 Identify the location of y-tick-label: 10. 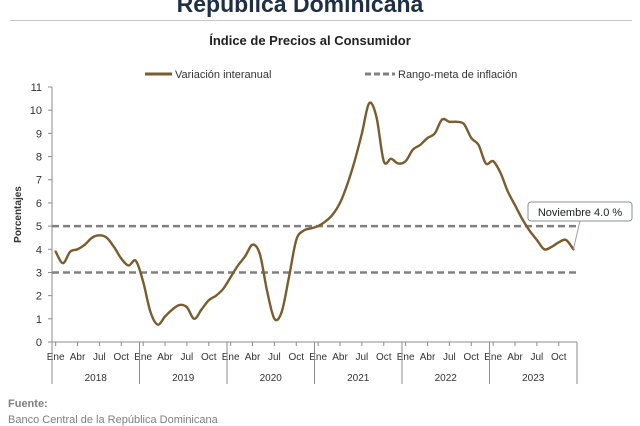
(36, 111).